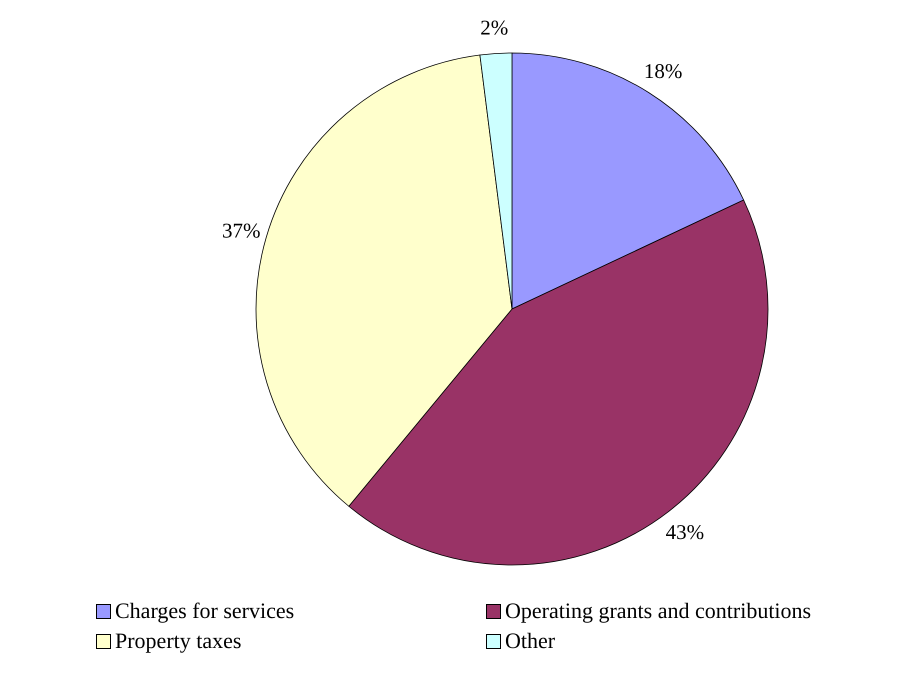 The image size is (898, 690). What do you see at coordinates (204, 611) in the screenshot?
I see `legend-label: Charges for services` at bounding box center [204, 611].